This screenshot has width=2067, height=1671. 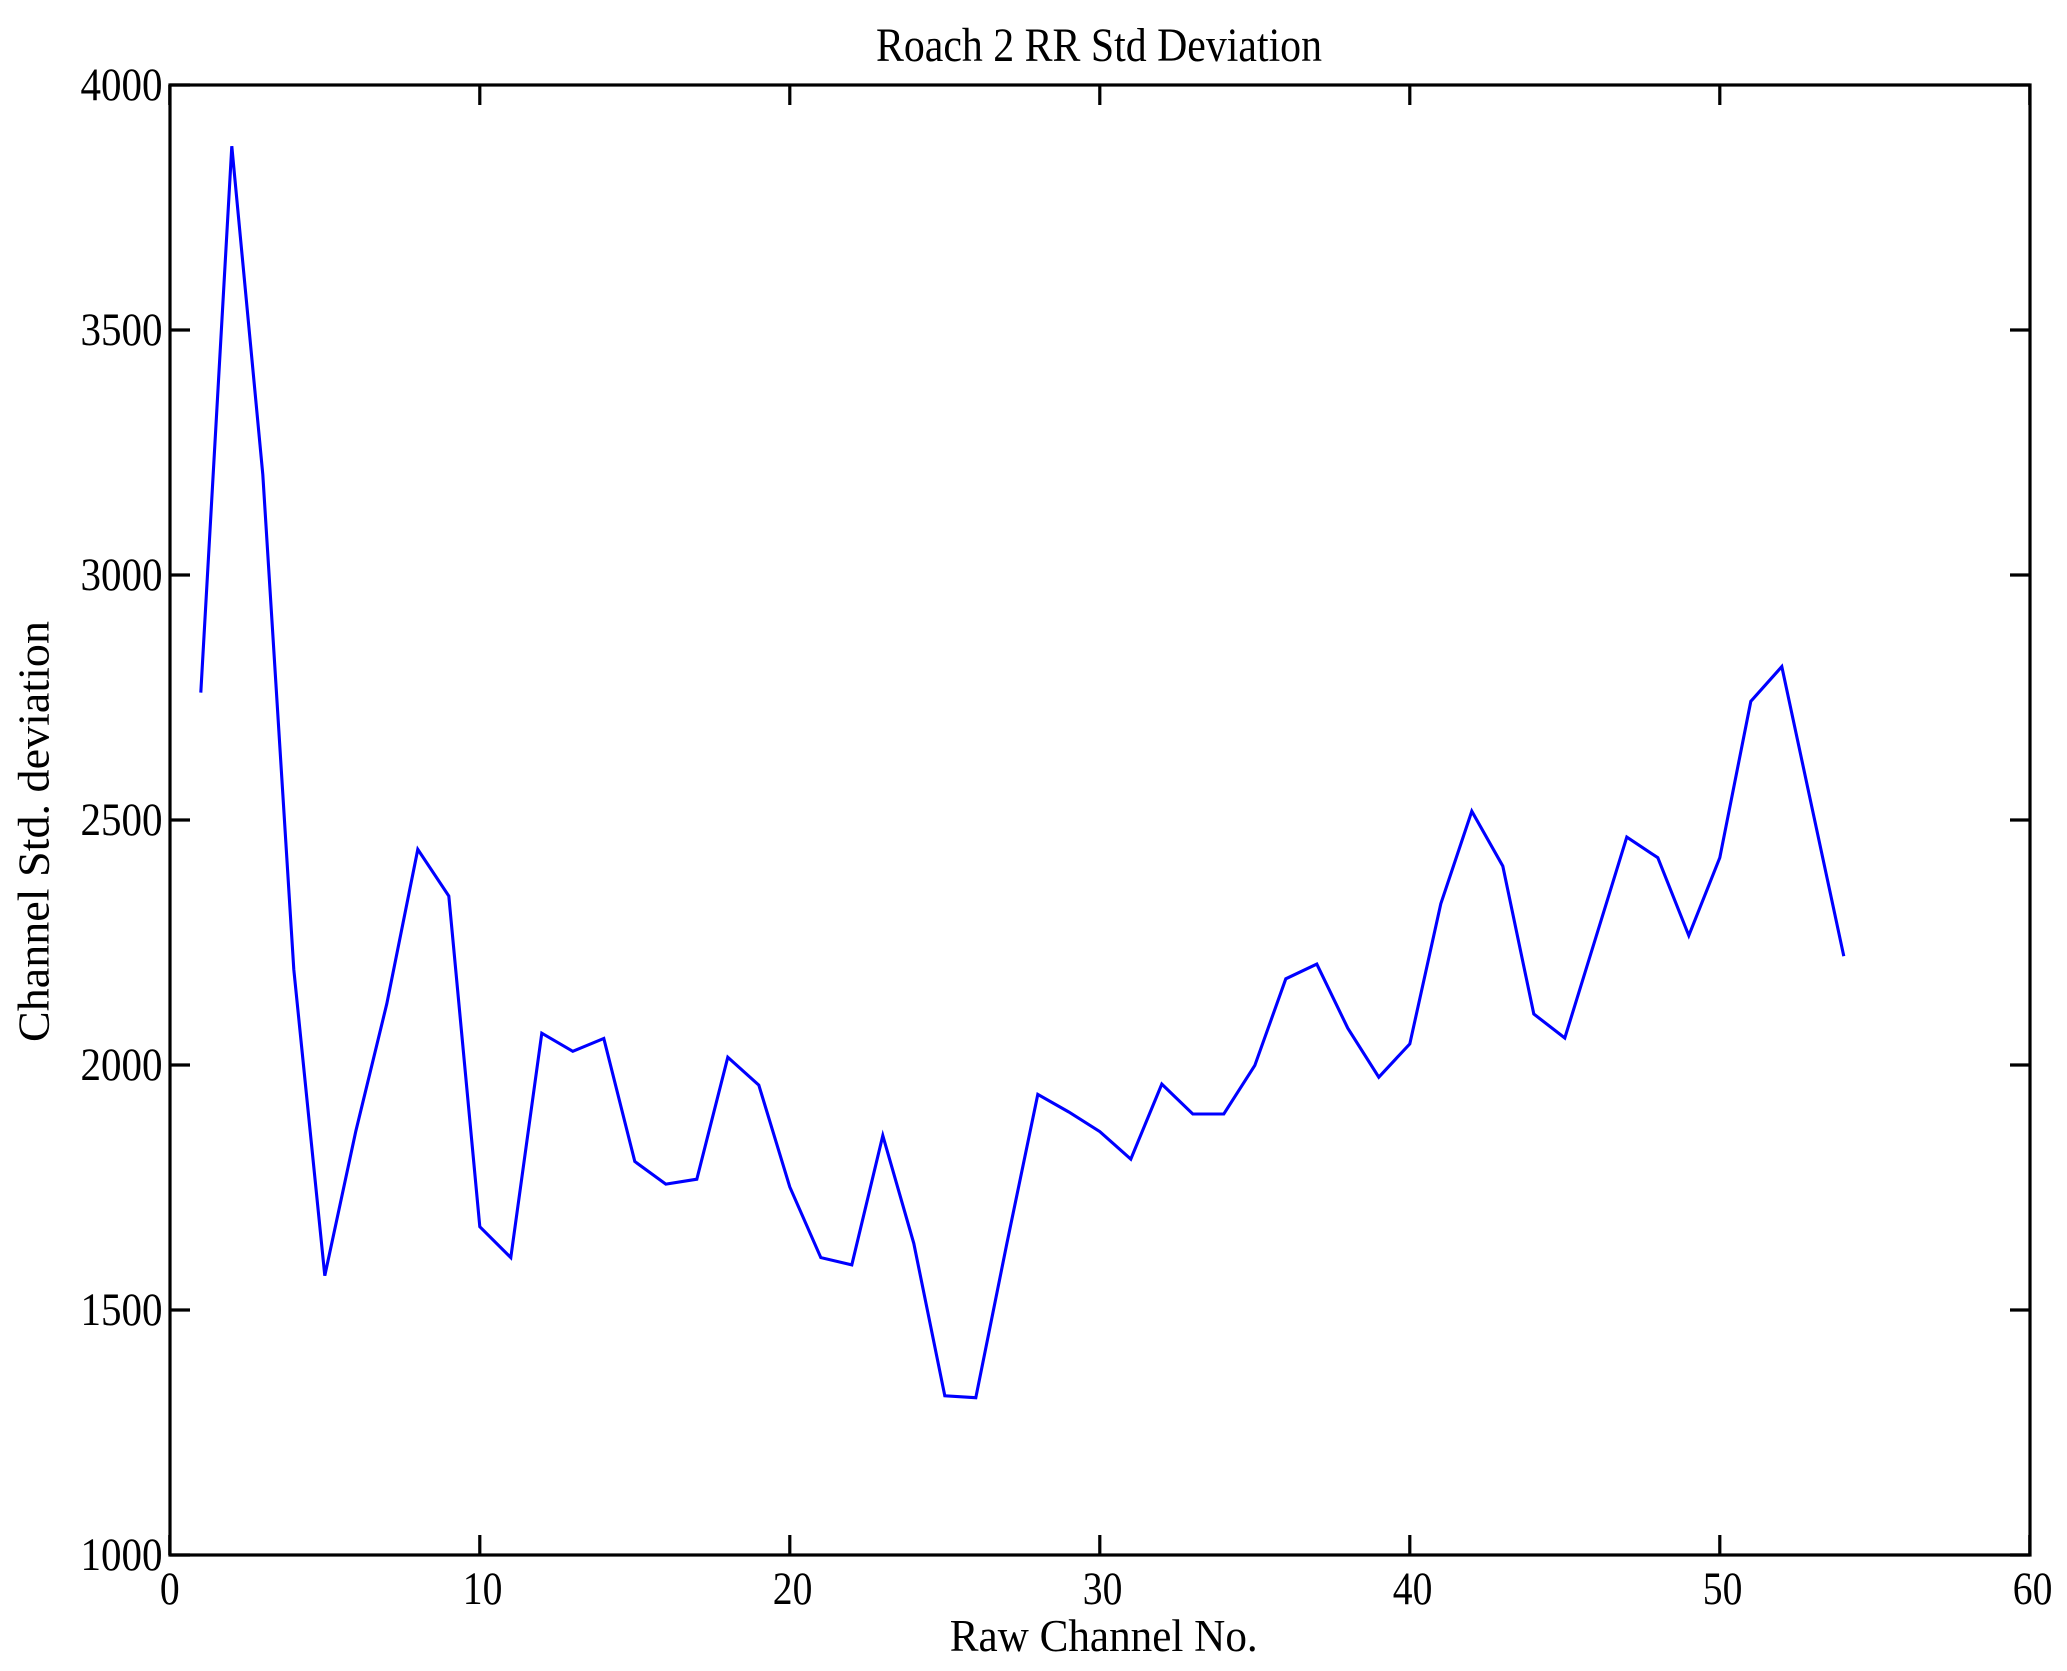 I want to click on svg-text: 60, so click(x=2033, y=1589).